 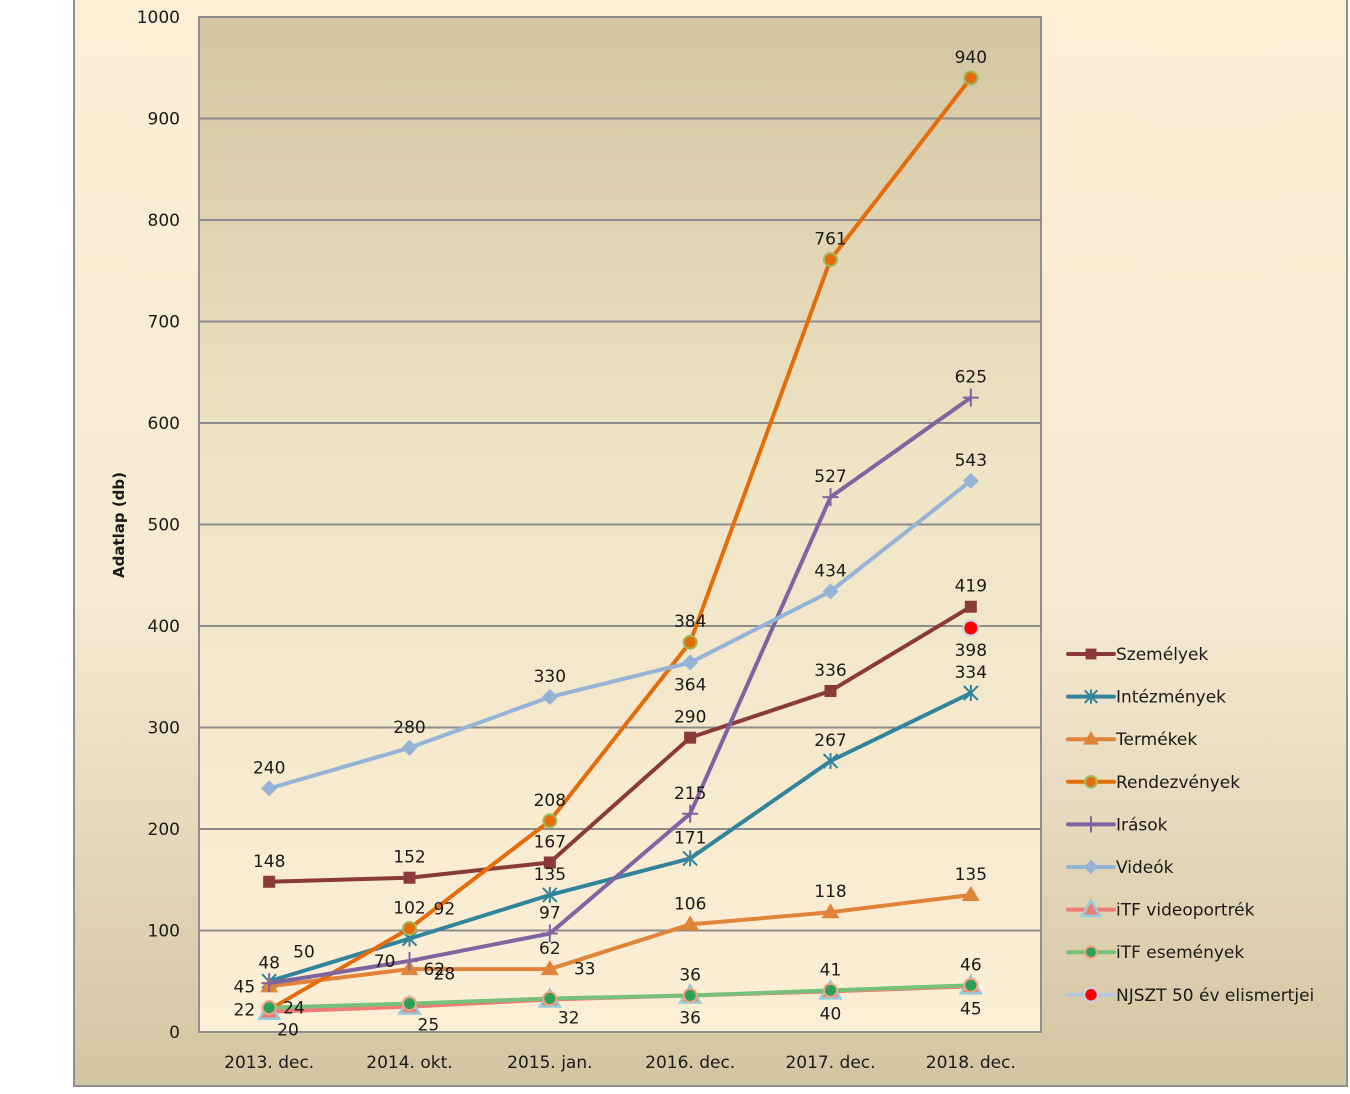 I want to click on series-itf-esem-nyek, so click(x=620, y=996).